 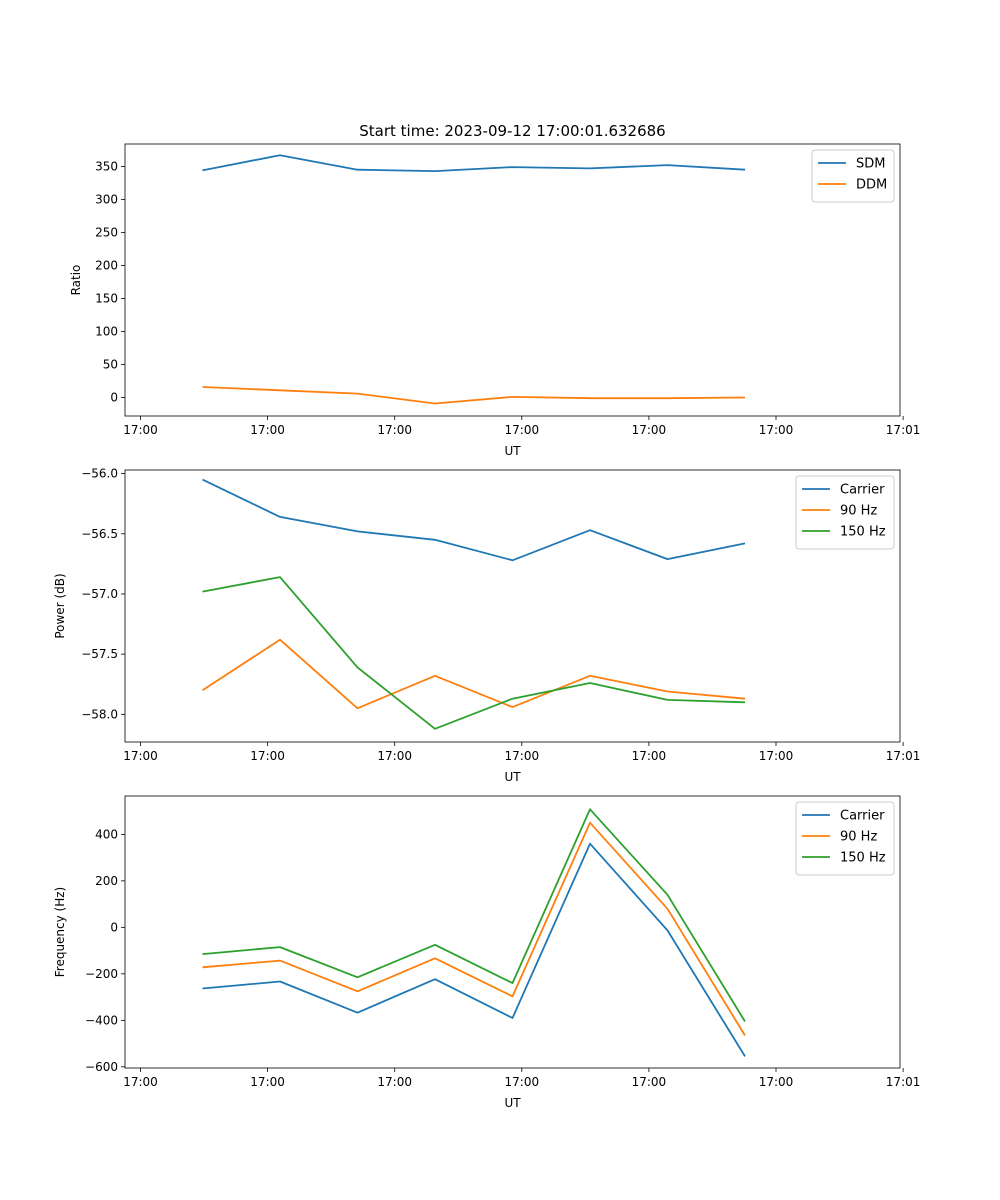 I want to click on y-tick-label: 350, so click(x=106, y=166).